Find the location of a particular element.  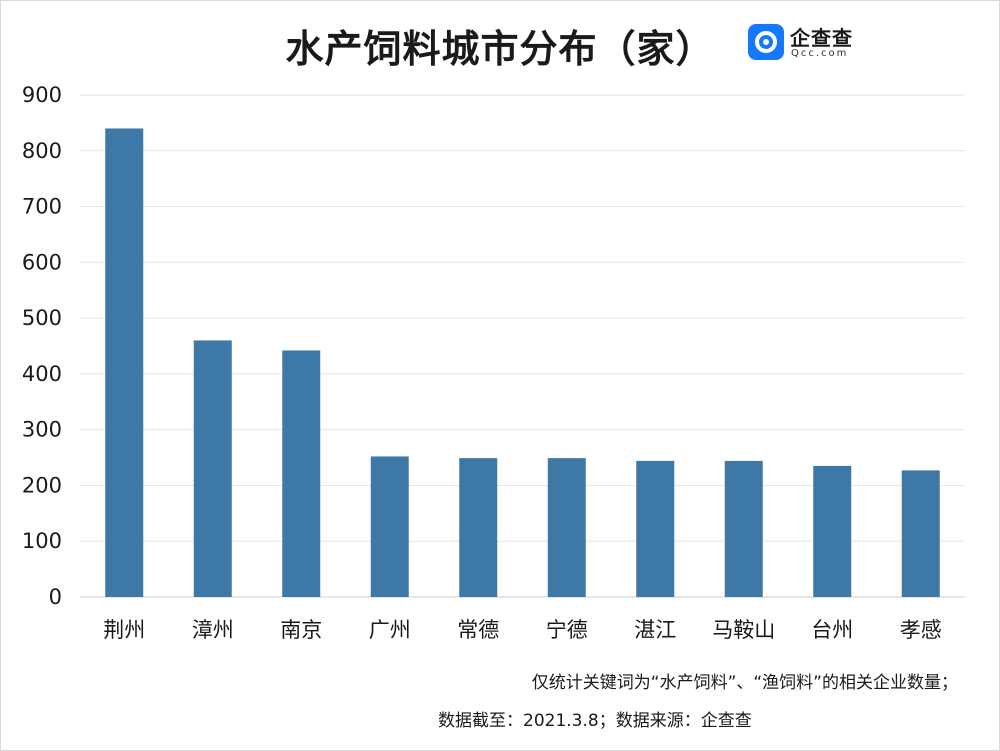

brand-logo: 企查查 Qcc.com is located at coordinates (808, 44).